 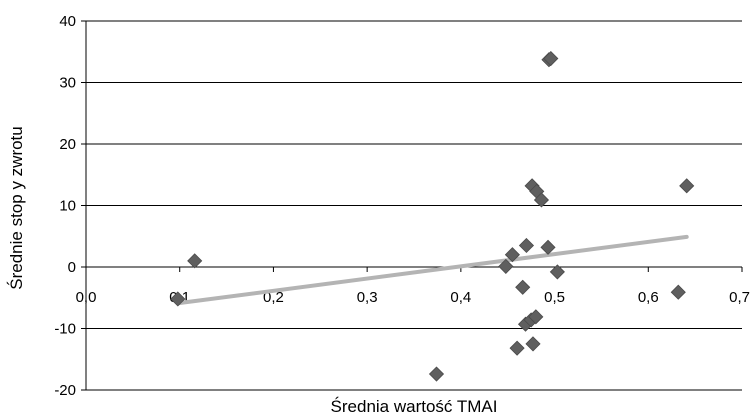 What do you see at coordinates (72, 267) in the screenshot?
I see `y-tick-label: 0` at bounding box center [72, 267].